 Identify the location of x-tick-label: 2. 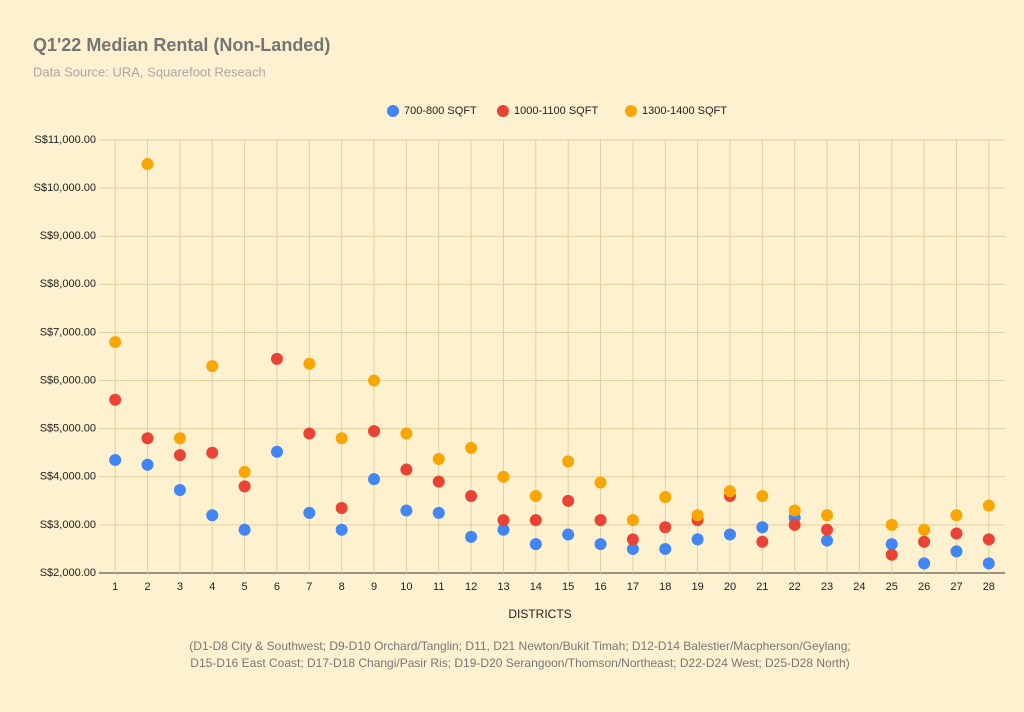
(147, 587).